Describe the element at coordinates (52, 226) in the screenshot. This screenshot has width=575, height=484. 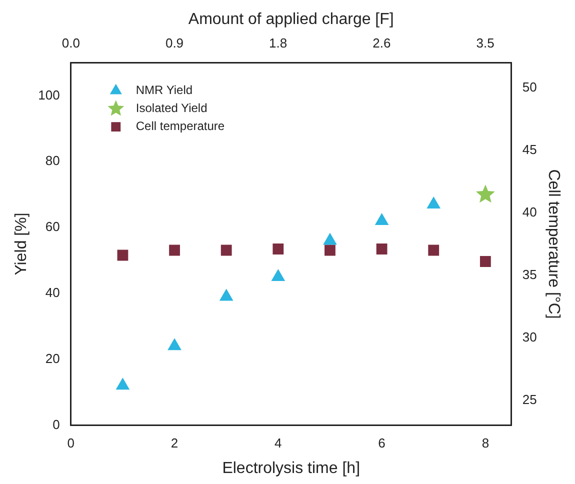
I see `y-tick-label: 60` at that location.